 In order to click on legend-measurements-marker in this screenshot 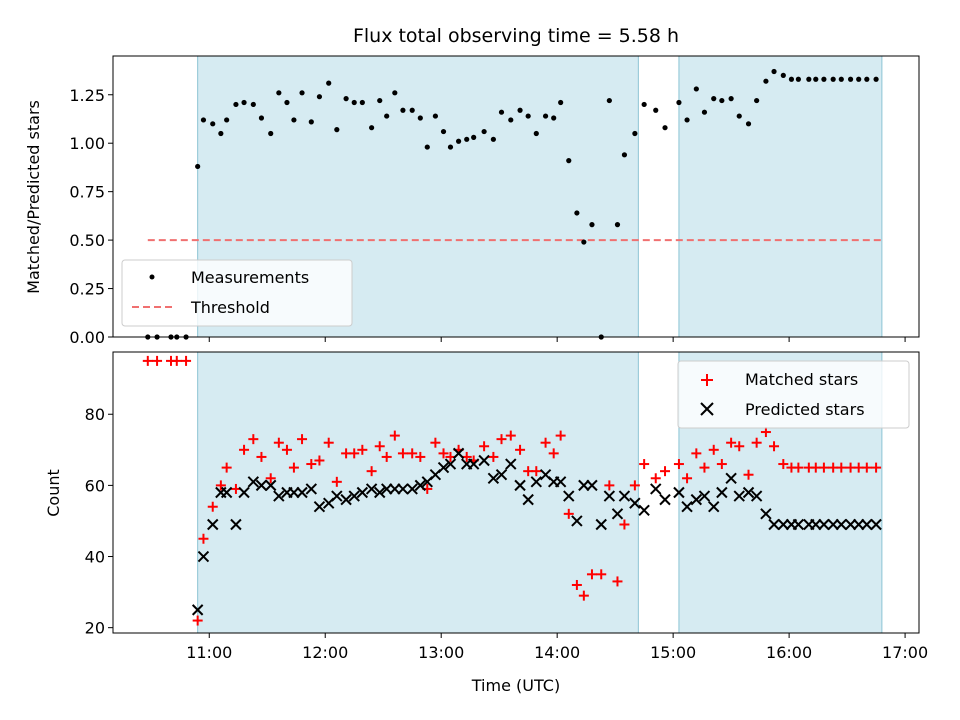, I will do `click(152, 277)`.